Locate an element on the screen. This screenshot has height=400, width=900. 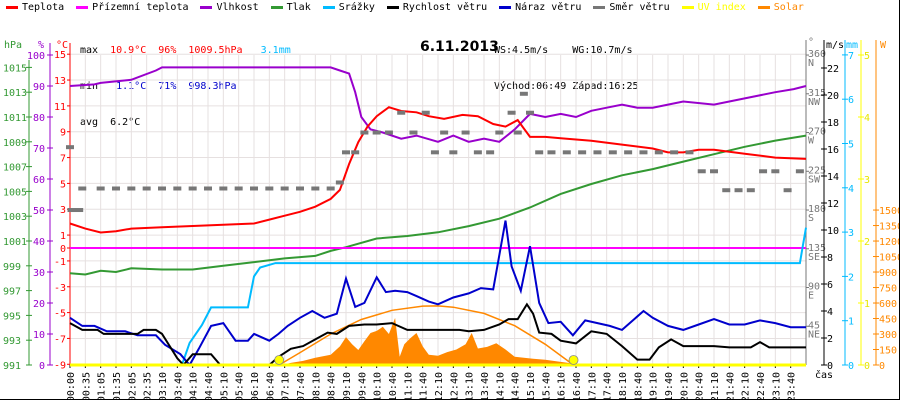
legend-item: Vlhkost is located at coordinates (229, 7).